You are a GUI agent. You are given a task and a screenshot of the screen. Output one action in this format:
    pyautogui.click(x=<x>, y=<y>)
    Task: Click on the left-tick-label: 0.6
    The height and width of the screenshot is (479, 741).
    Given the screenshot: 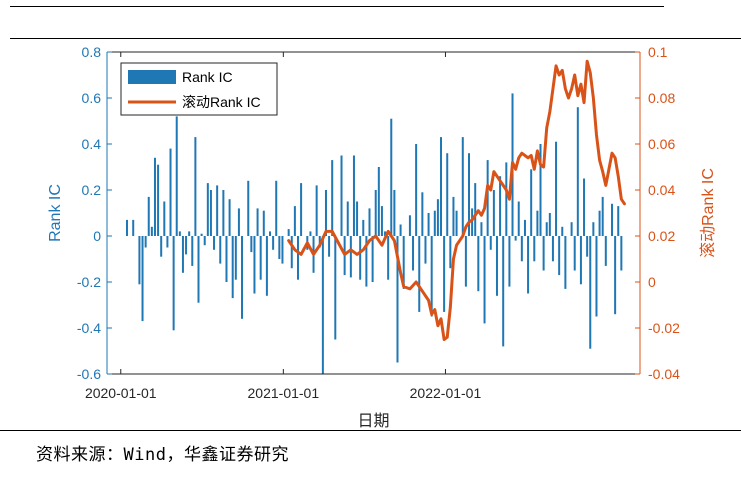 What is the action you would take?
    pyautogui.click(x=92, y=98)
    